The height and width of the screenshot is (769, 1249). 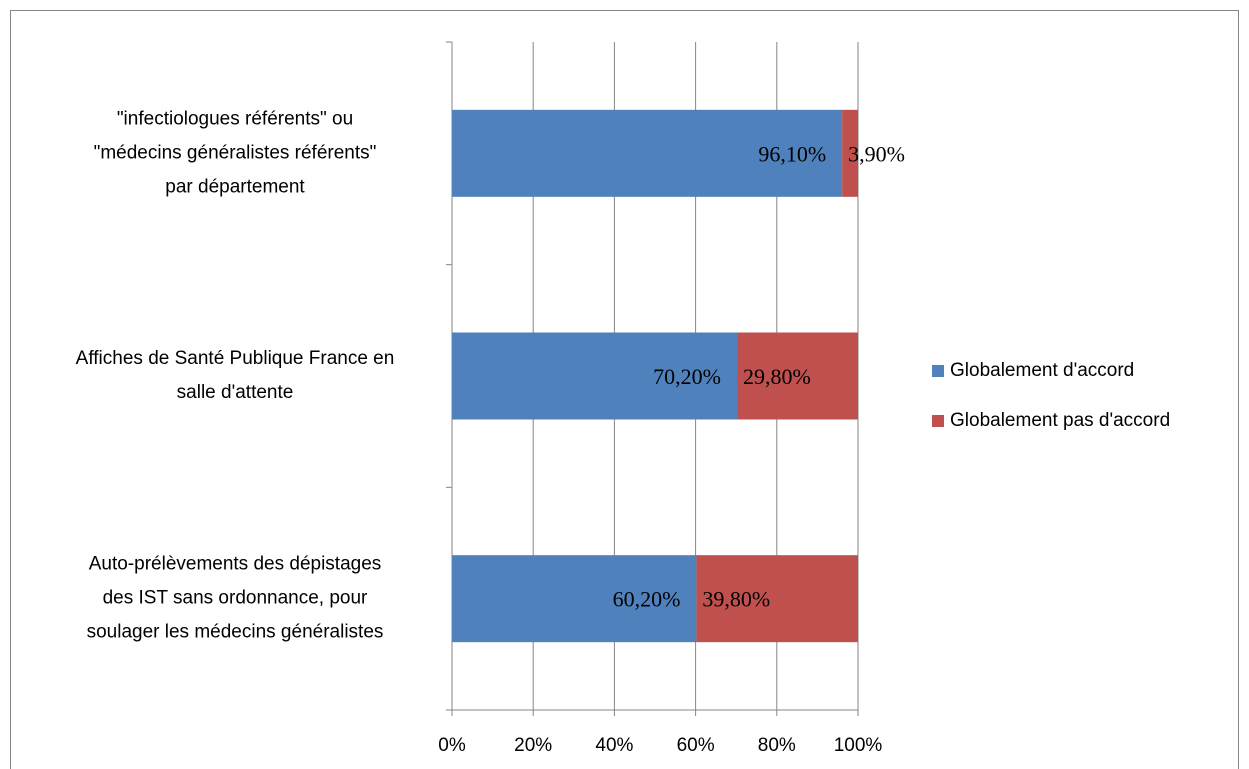 I want to click on x-tick-label: 100%, so click(x=858, y=745).